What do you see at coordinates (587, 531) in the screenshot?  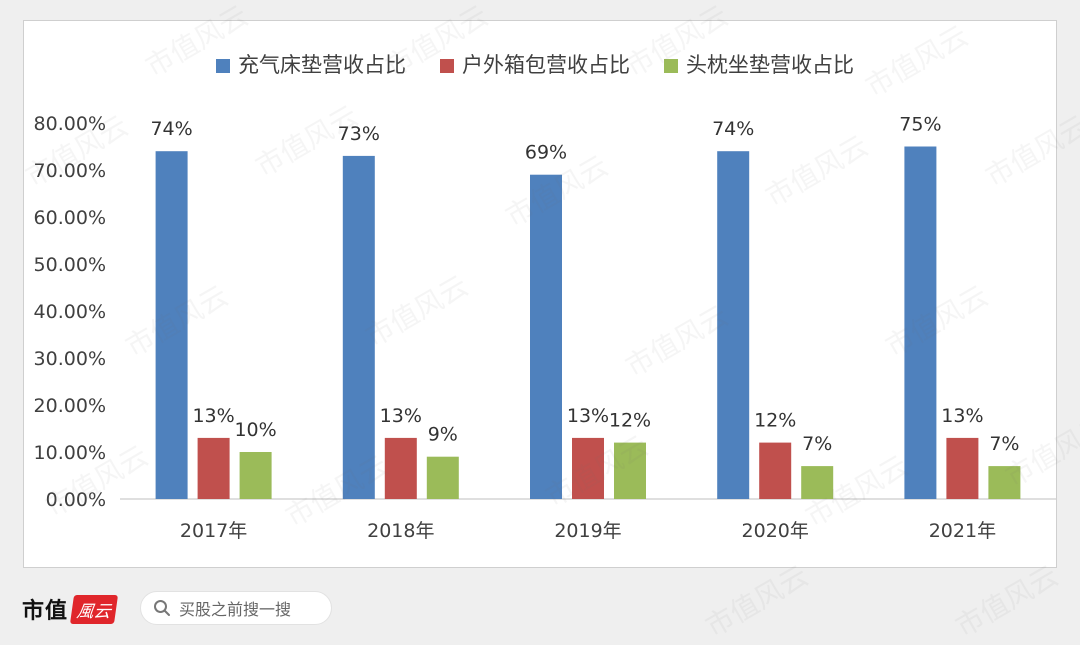 I see `x-tick-label: 2019年` at bounding box center [587, 531].